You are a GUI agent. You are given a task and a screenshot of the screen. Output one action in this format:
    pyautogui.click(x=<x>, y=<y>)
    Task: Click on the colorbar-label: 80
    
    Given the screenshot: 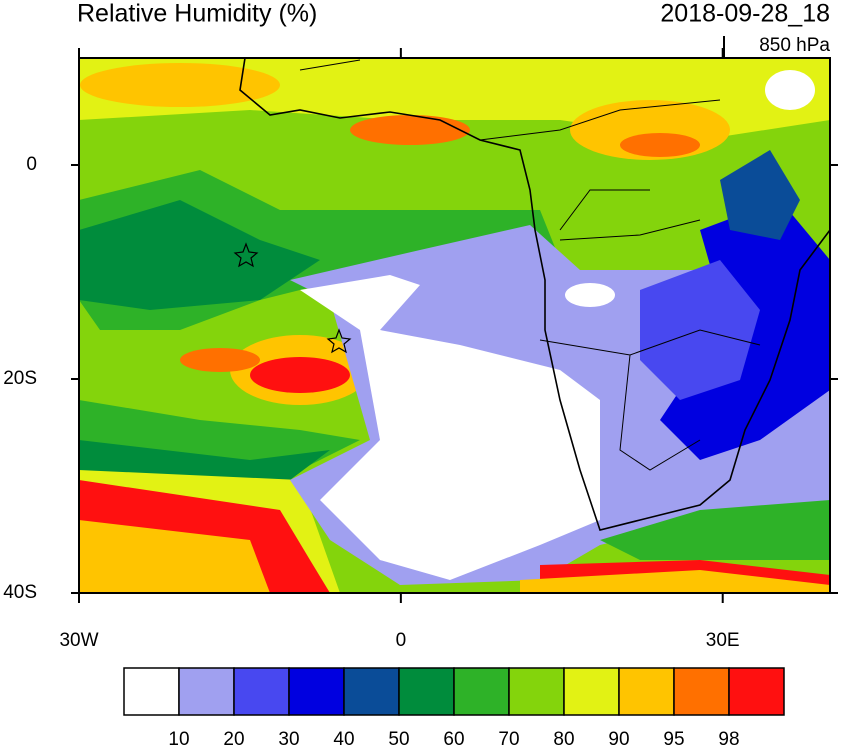 What is the action you would take?
    pyautogui.click(x=563, y=739)
    